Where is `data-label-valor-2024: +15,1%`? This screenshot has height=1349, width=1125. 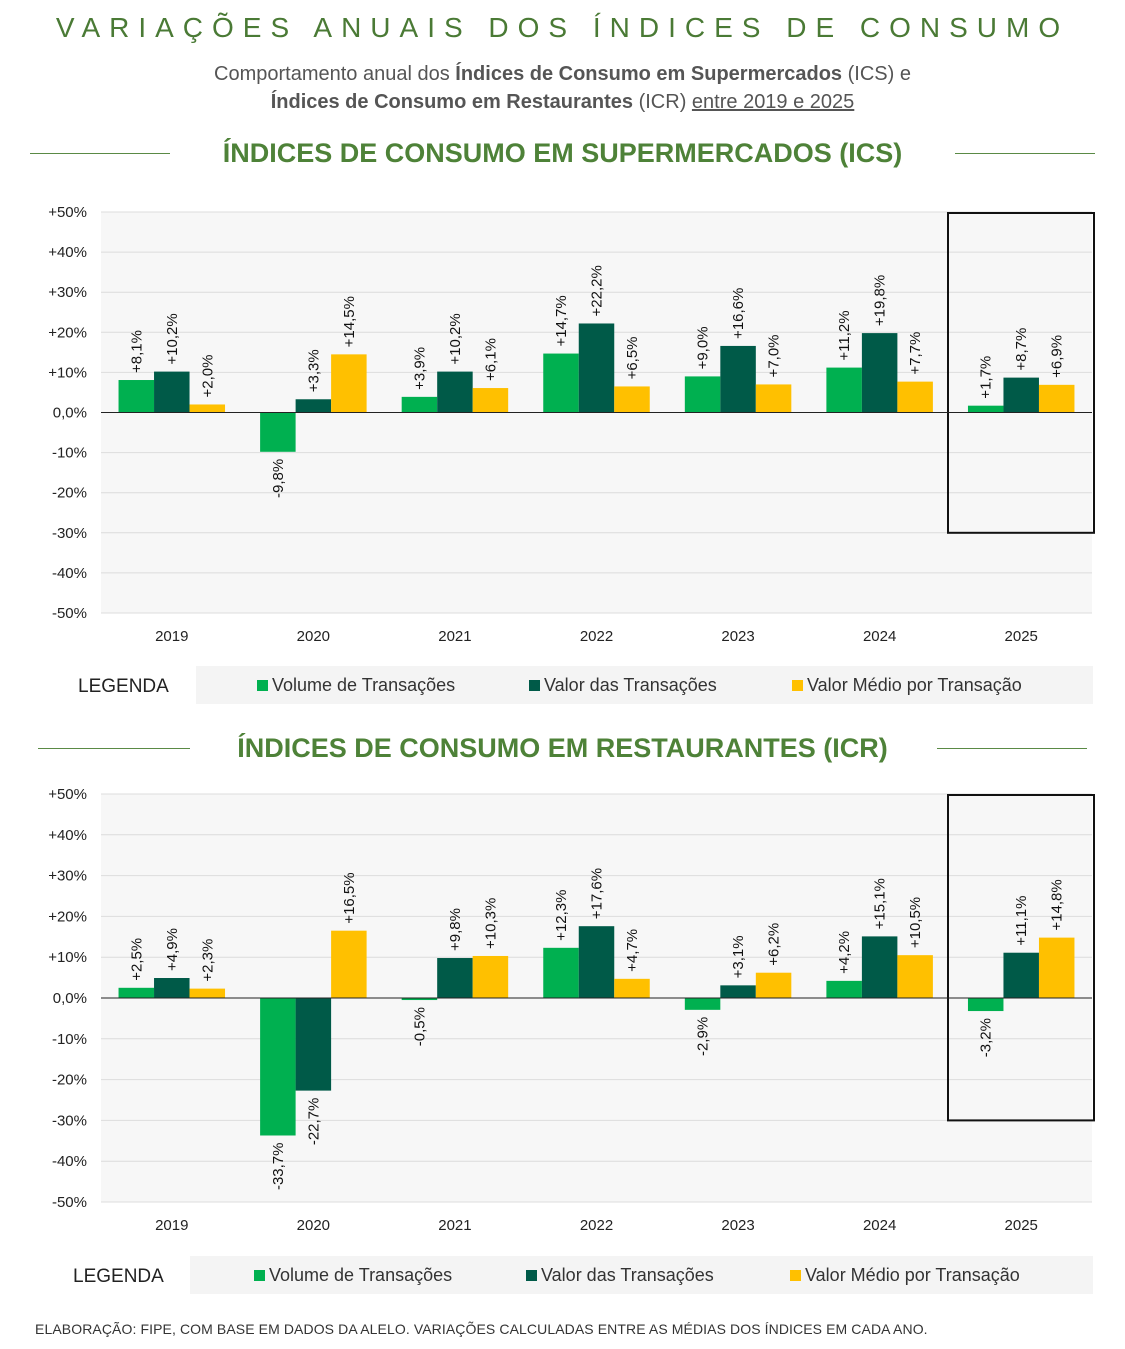
data-label-valor-2024: +15,1% is located at coordinates (880, 903).